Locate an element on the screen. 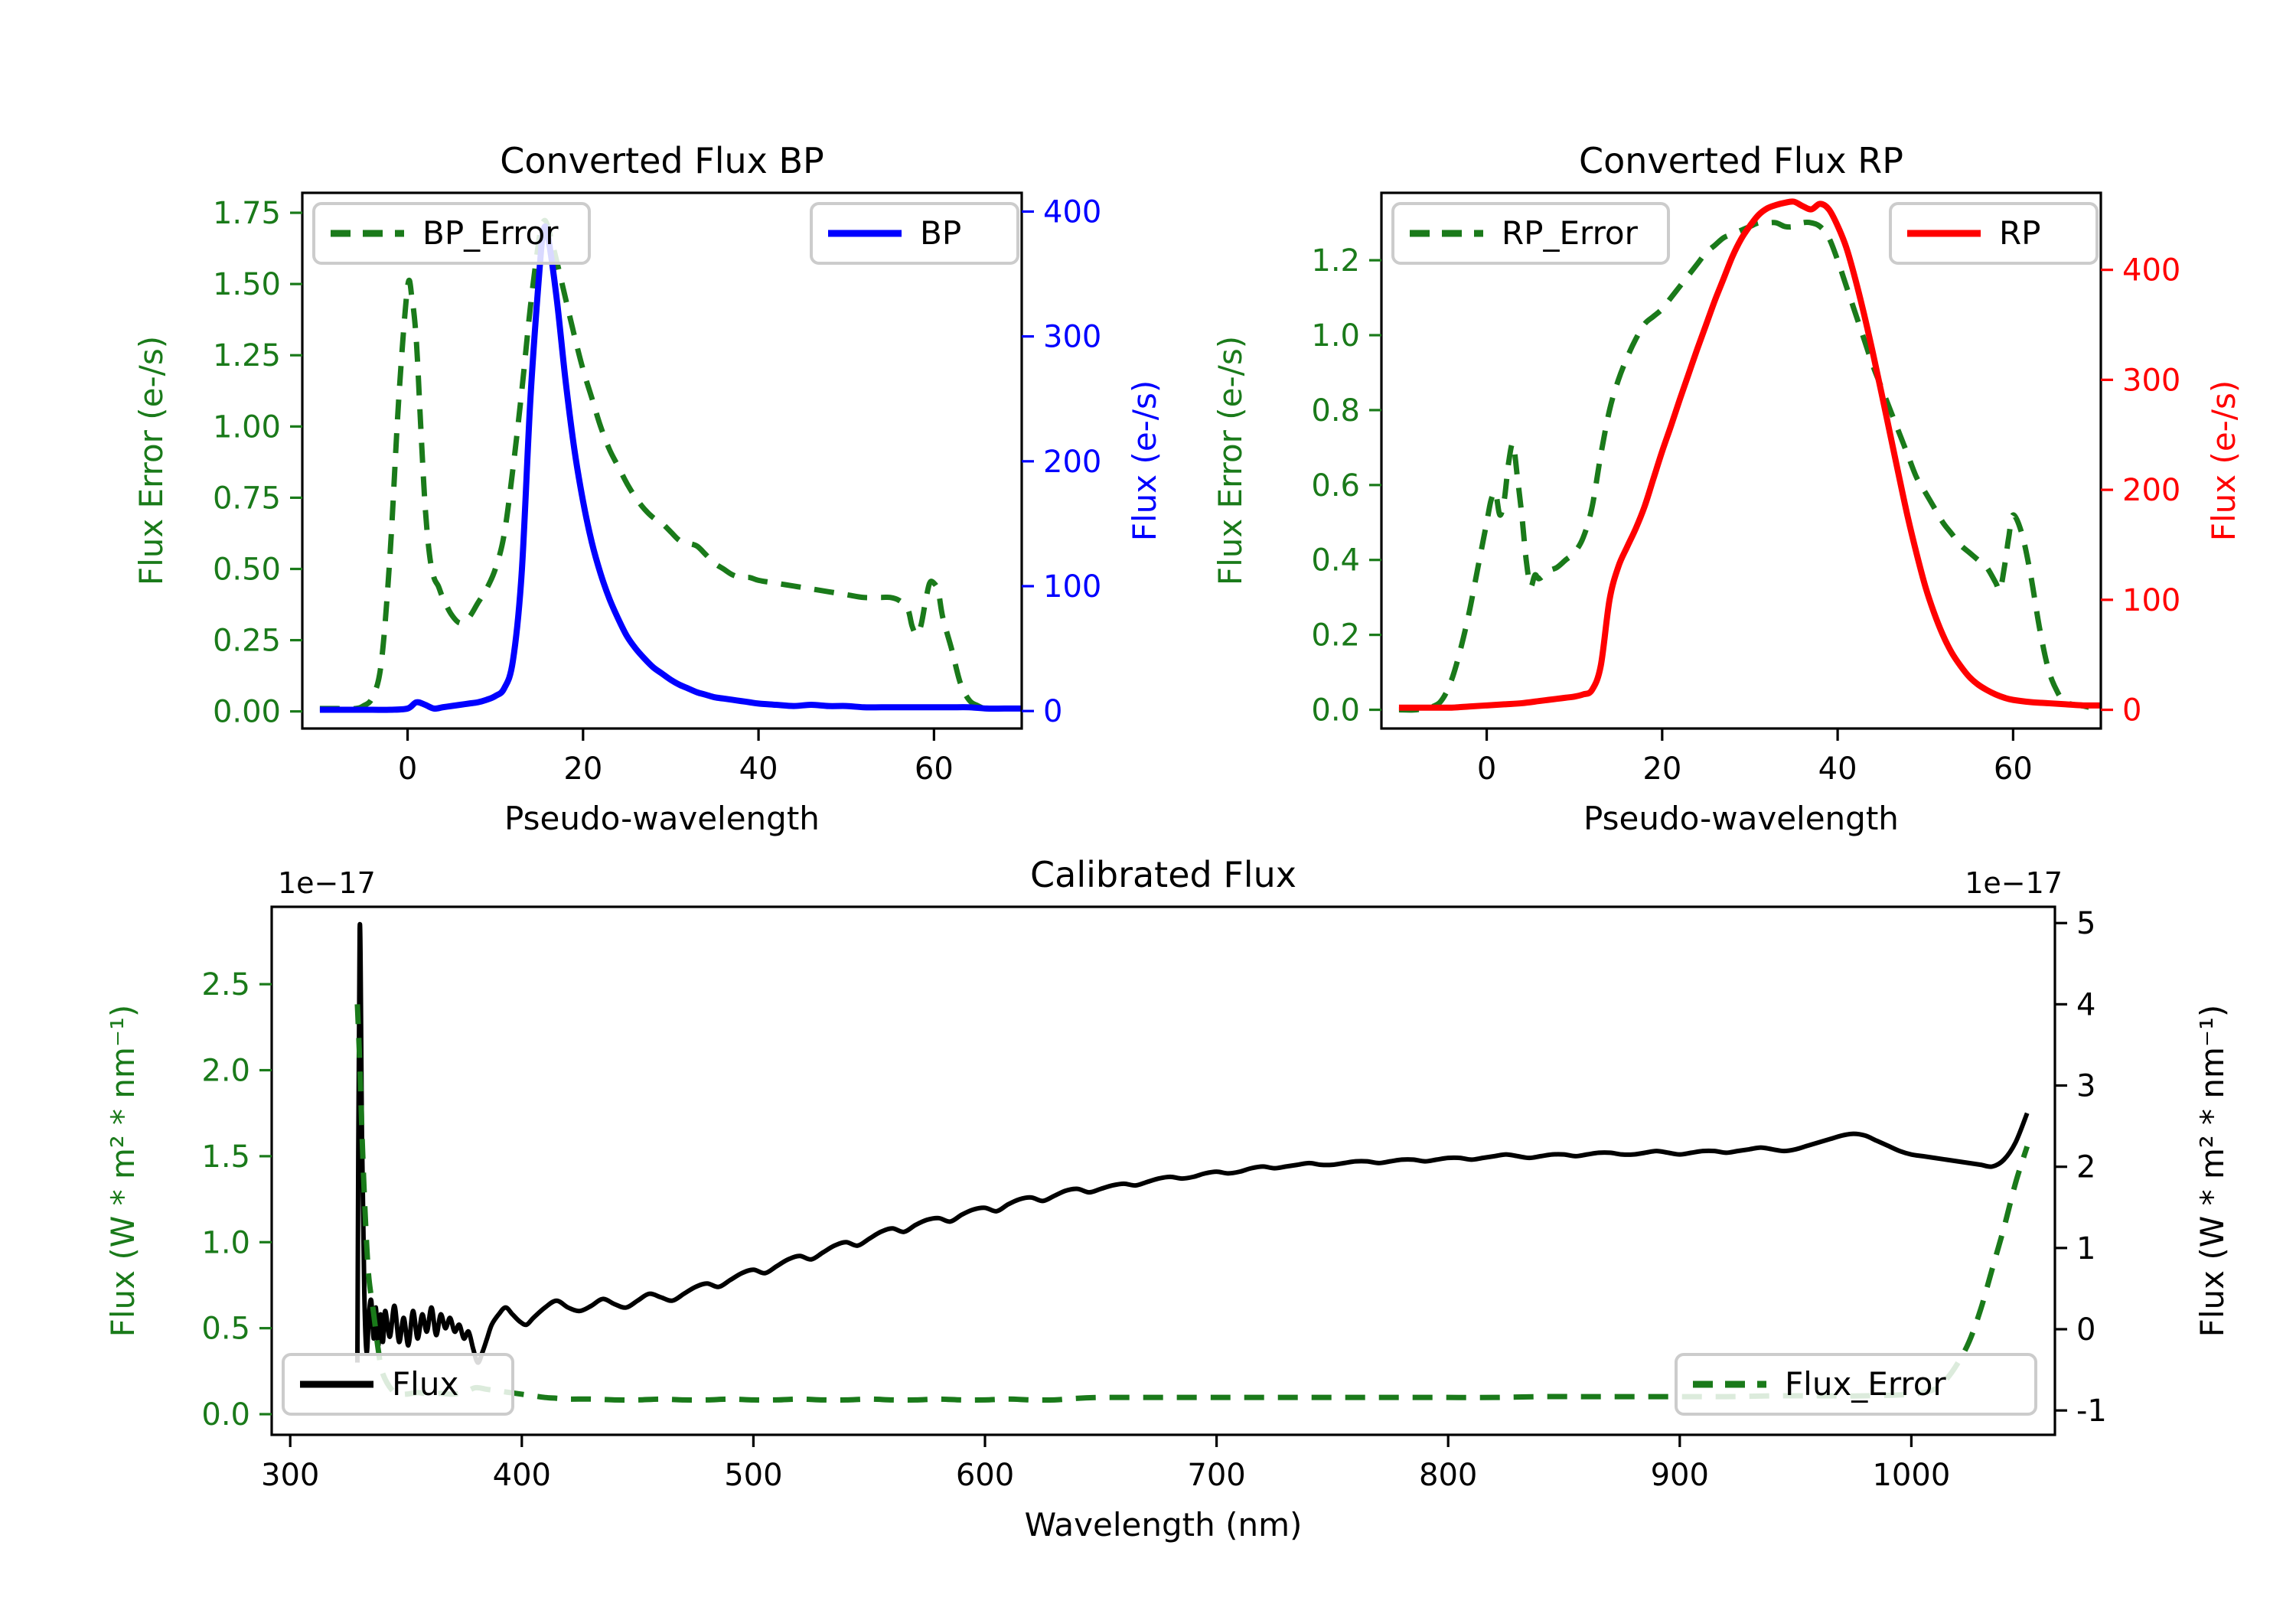 The height and width of the screenshot is (1607, 2296). ytick-left-label: 0.75 is located at coordinates (247, 498).